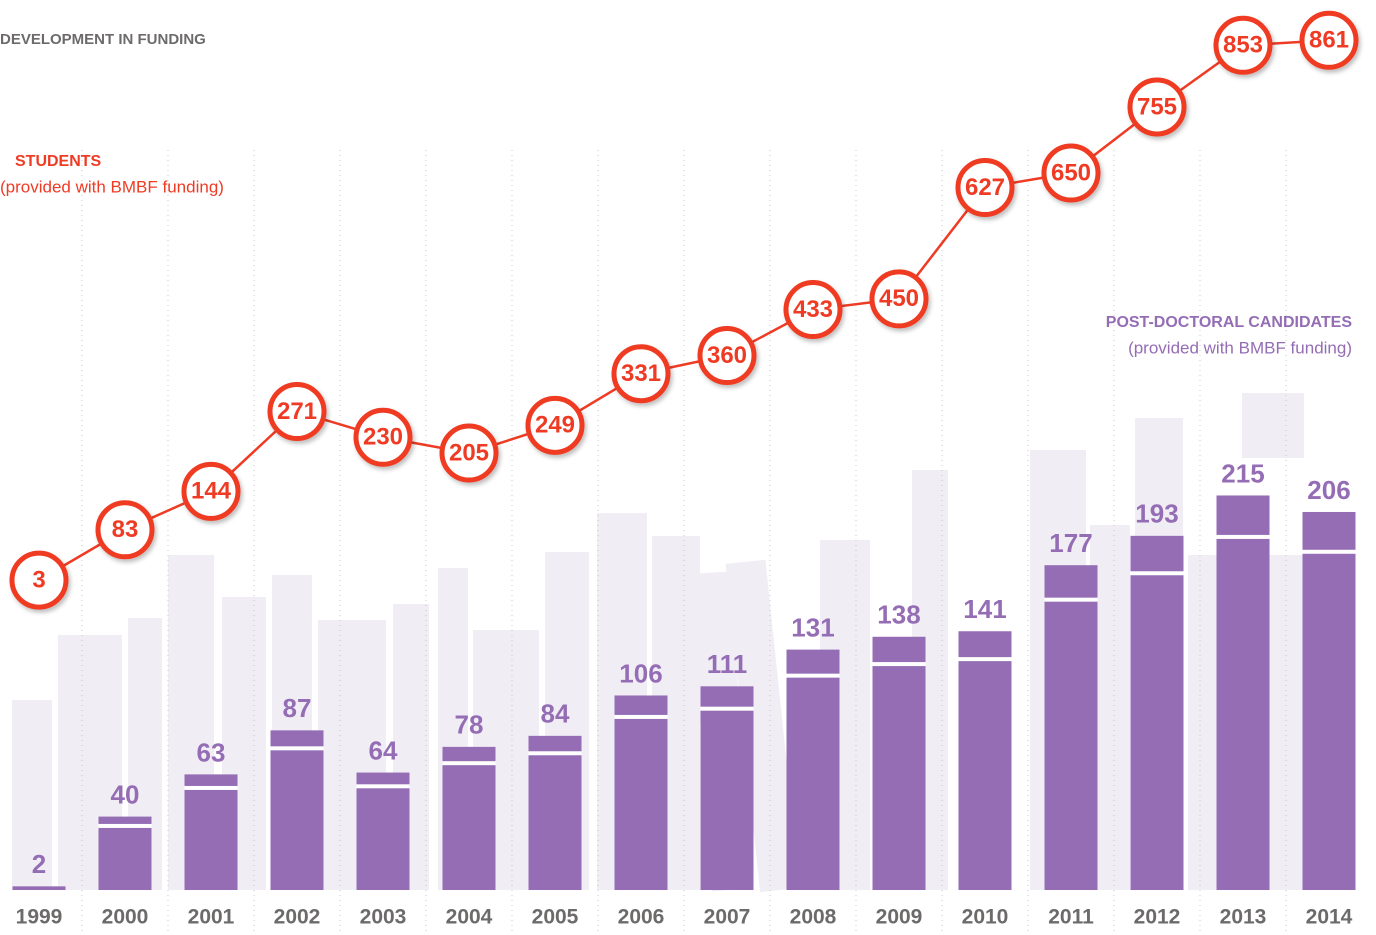  Describe the element at coordinates (297, 917) in the screenshot. I see `x-tick-label: 2002` at that location.